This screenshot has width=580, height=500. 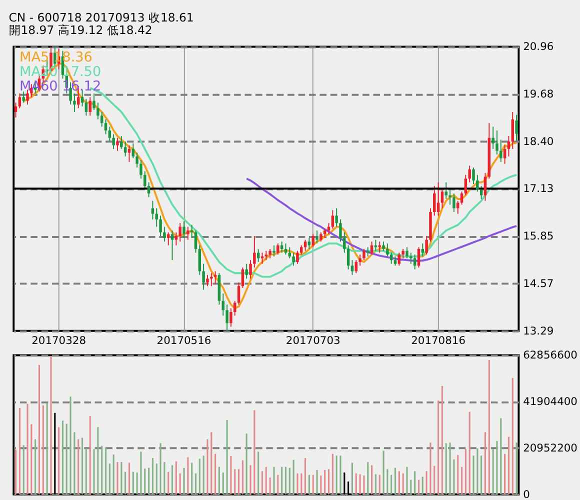 What do you see at coordinates (538, 331) in the screenshot?
I see `y-tick-label: 13.29` at bounding box center [538, 331].